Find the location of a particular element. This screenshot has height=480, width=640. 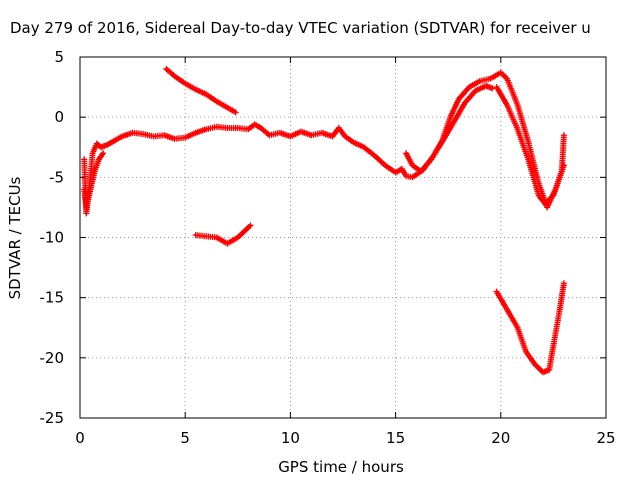

x-tick-label: 10 is located at coordinates (290, 438).